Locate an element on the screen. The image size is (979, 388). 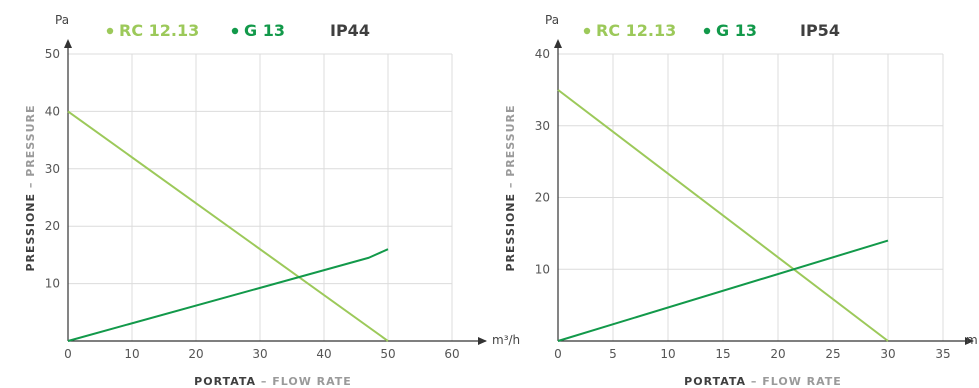
x-unit-label: m³/h is located at coordinates (506, 340).